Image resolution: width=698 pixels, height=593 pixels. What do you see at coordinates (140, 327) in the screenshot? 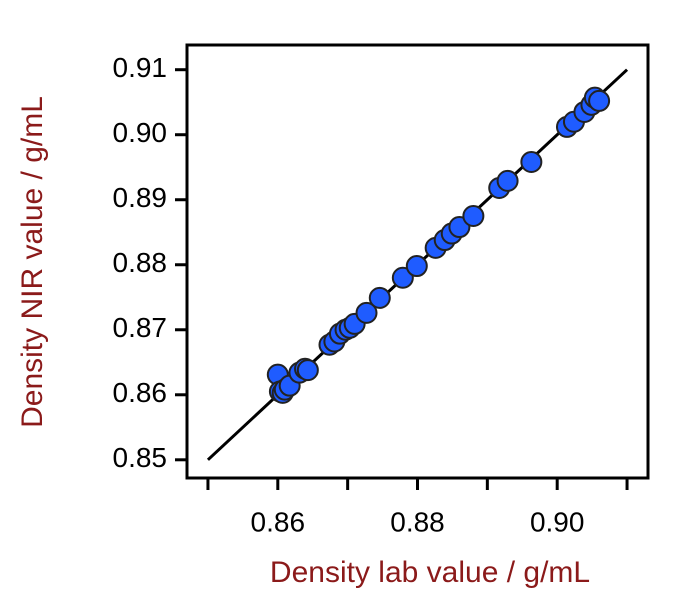
I see `y-tick-label: 0.87` at bounding box center [140, 327].